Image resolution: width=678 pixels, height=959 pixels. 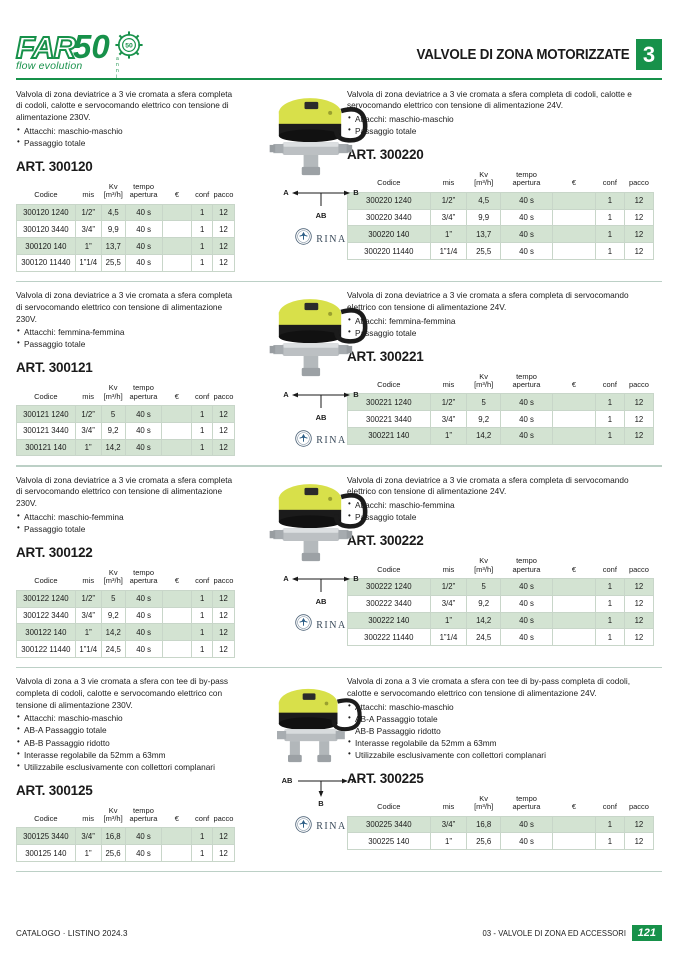 What do you see at coordinates (126, 414) in the screenshot?
I see `table-row: 300121 1240 1/2” 5 40 s 1 12` at bounding box center [126, 414].